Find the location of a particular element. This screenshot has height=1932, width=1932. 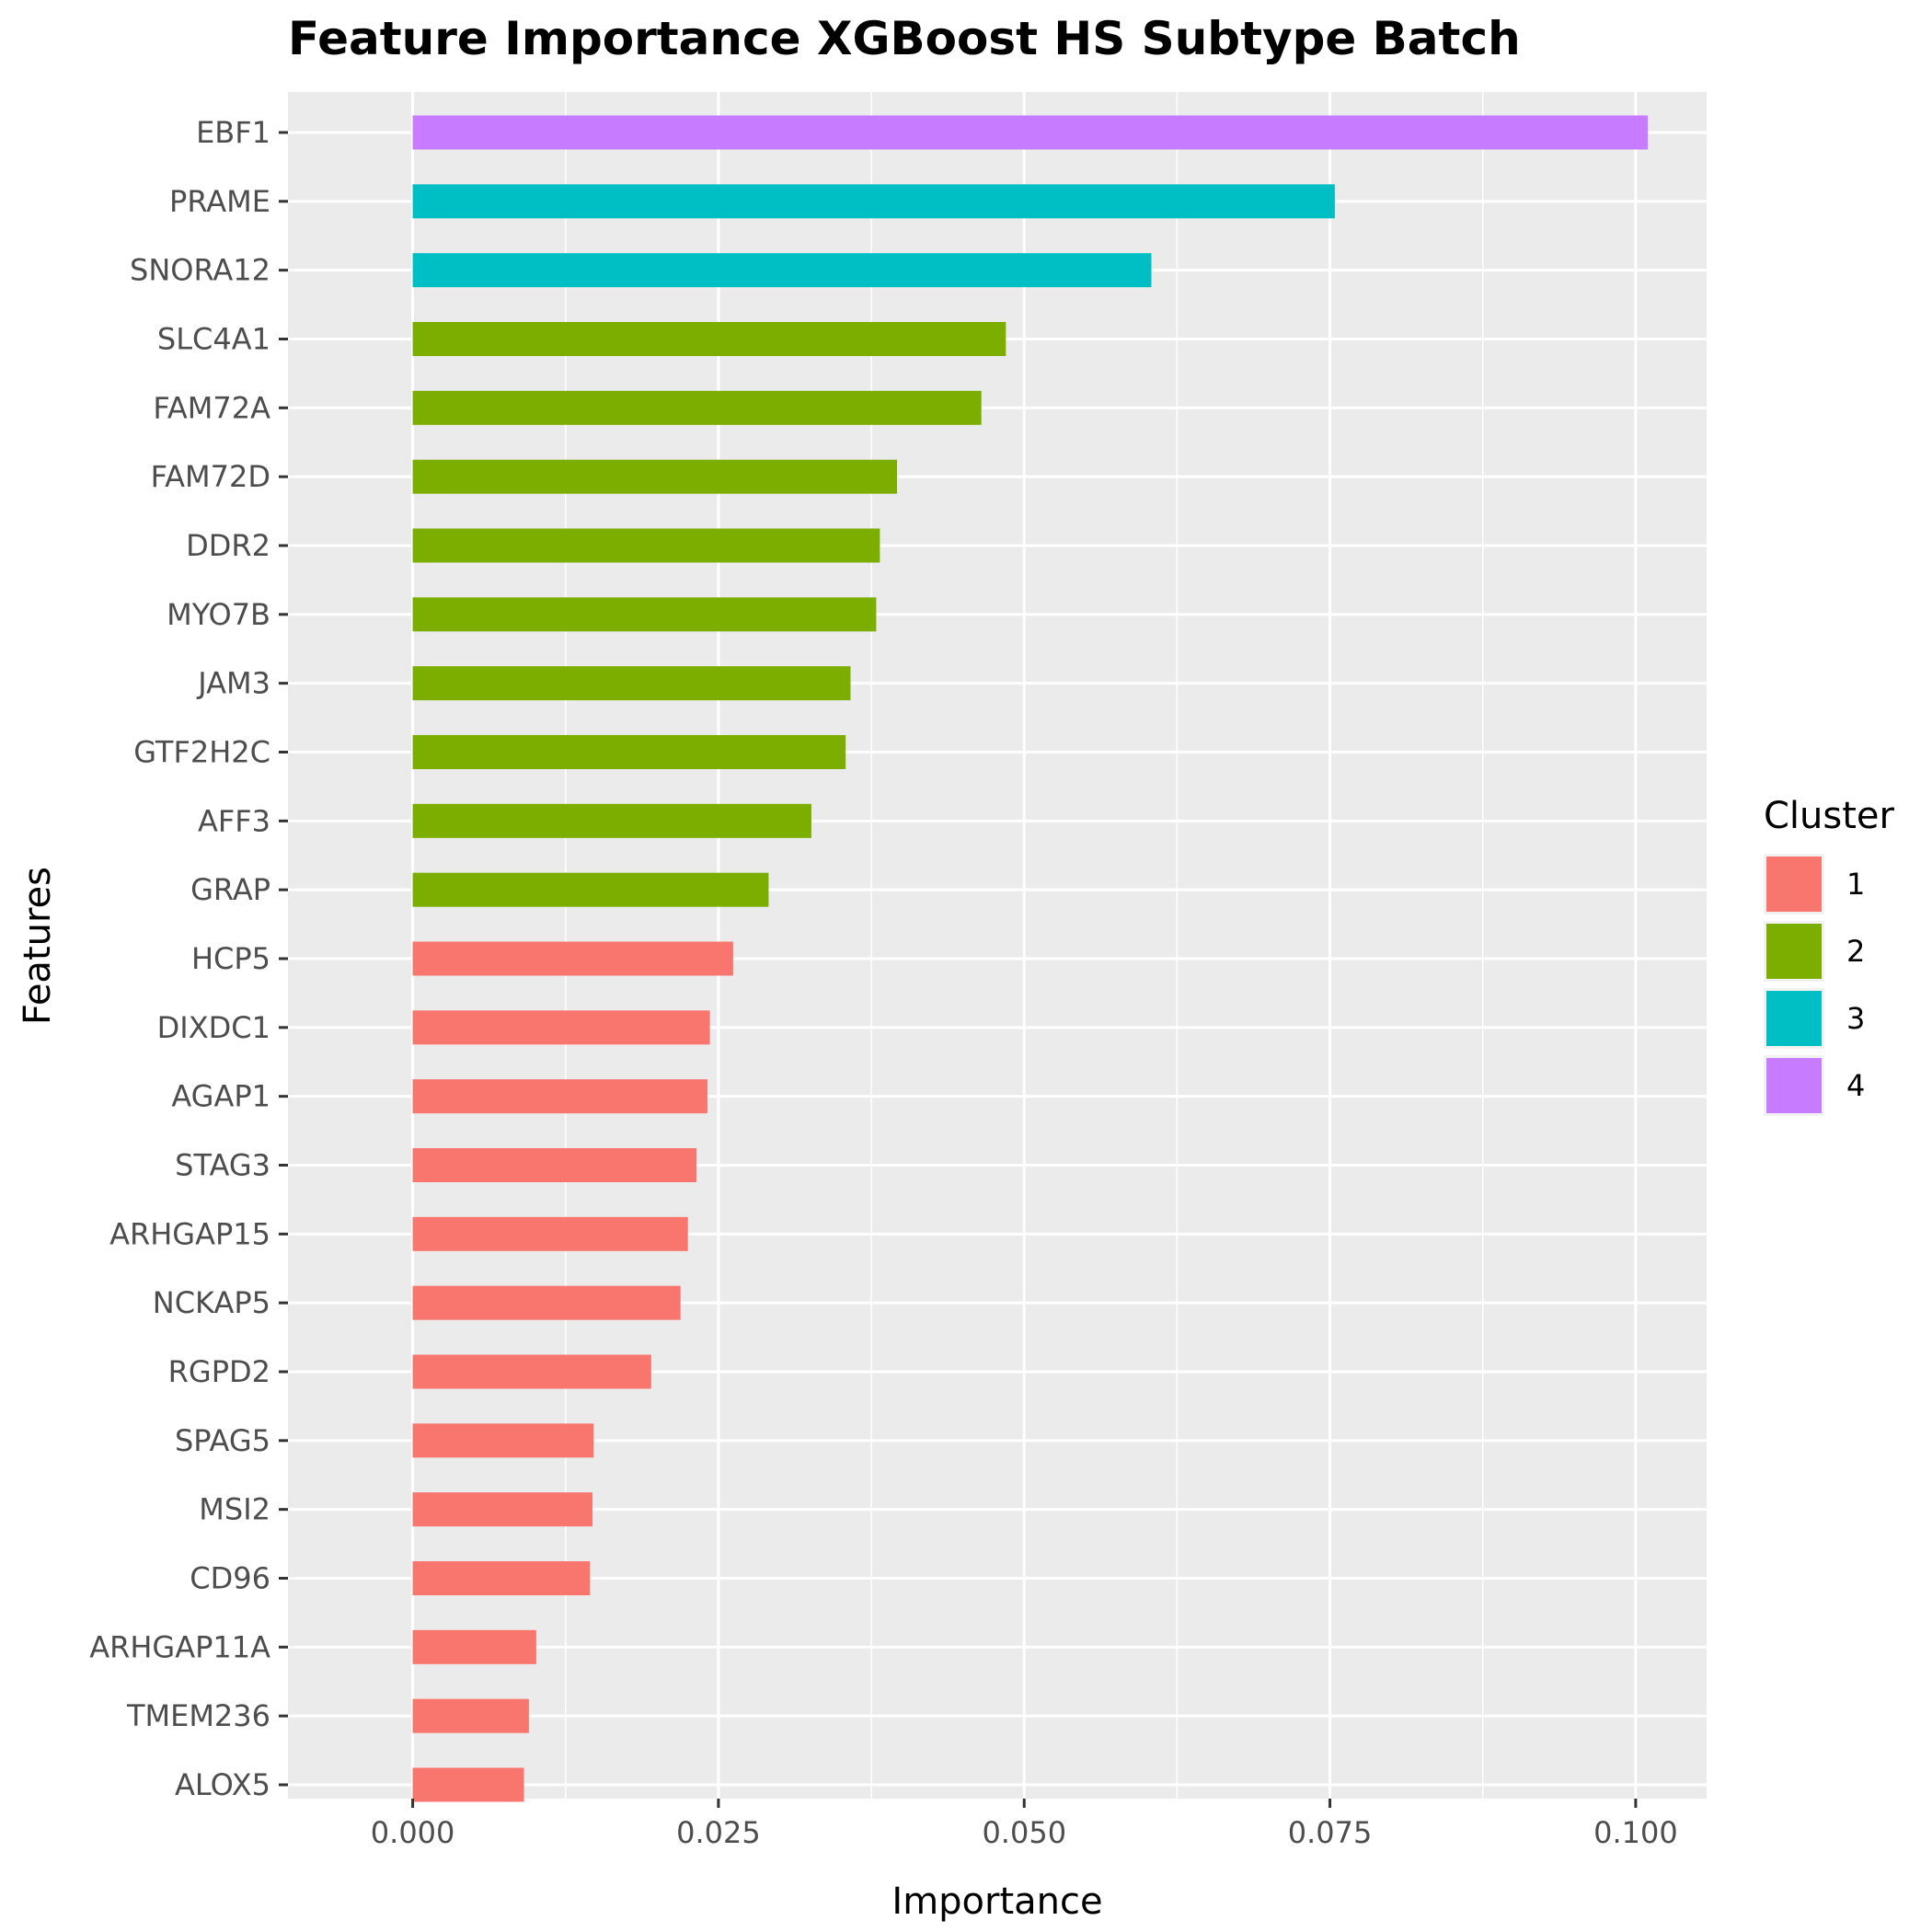

bar-ebf1 is located at coordinates (1030, 132).